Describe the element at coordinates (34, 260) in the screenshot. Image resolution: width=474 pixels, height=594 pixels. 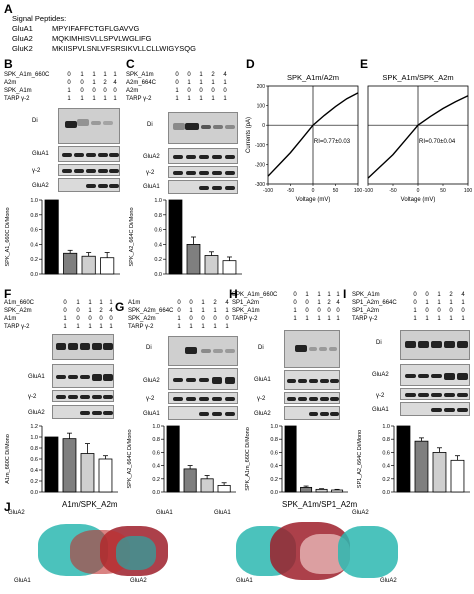
I see `y-tick-label: 0.2` at that location.